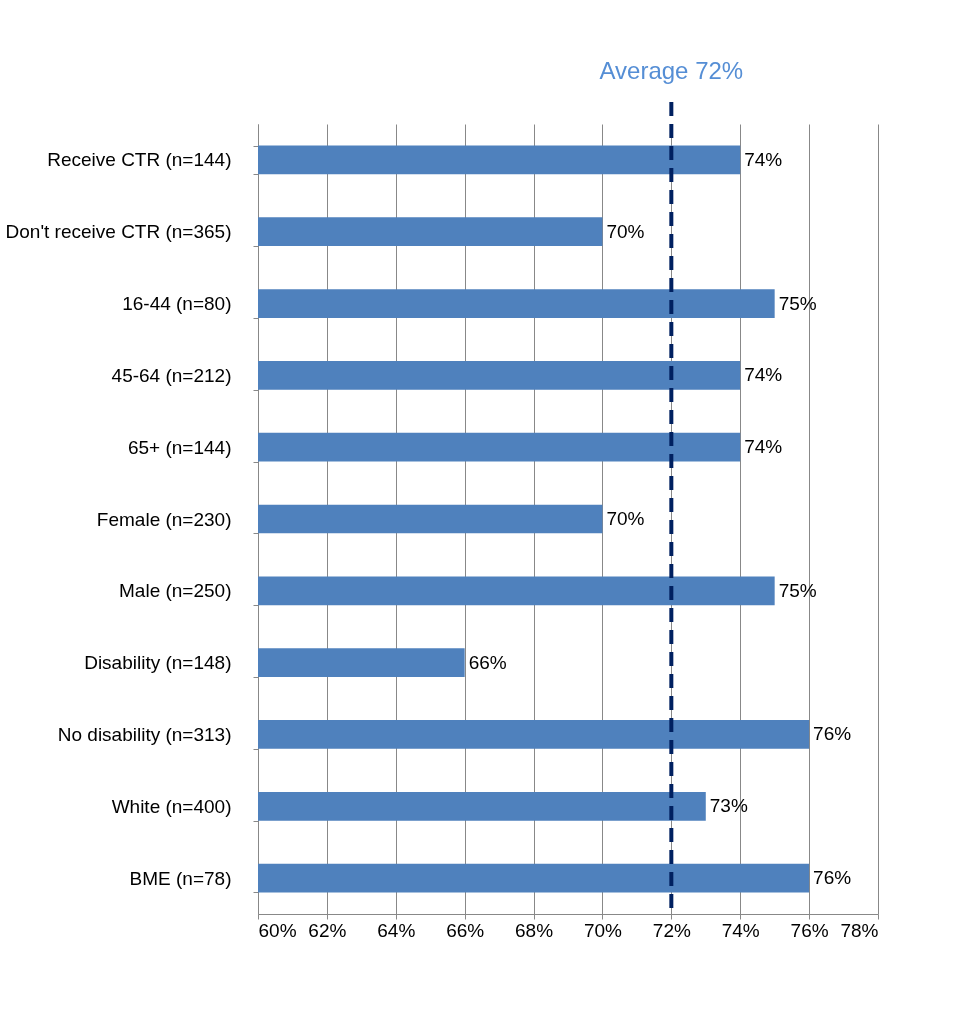  Describe the element at coordinates (859, 930) in the screenshot. I see `x-tick-label: 78%` at that location.